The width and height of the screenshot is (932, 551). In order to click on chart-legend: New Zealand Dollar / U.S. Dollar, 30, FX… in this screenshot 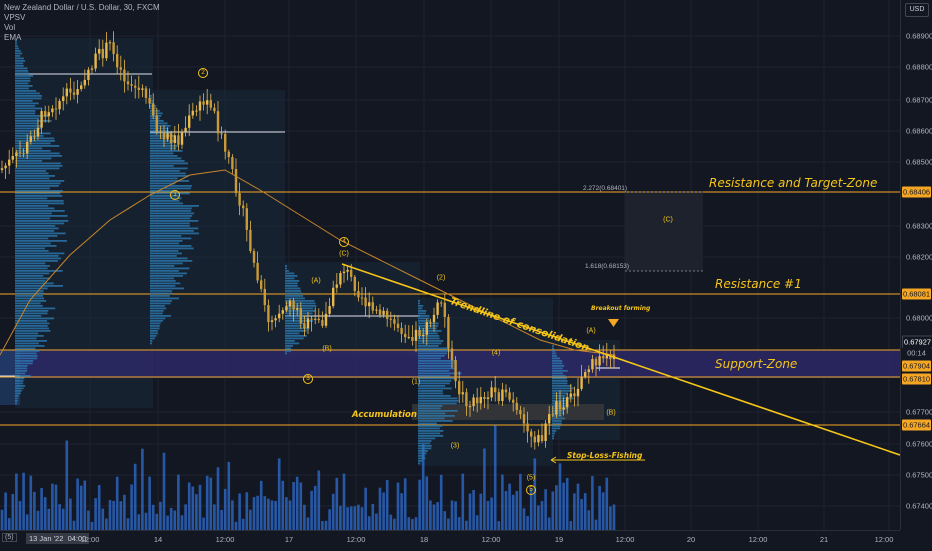, I will do `click(82, 23)`.